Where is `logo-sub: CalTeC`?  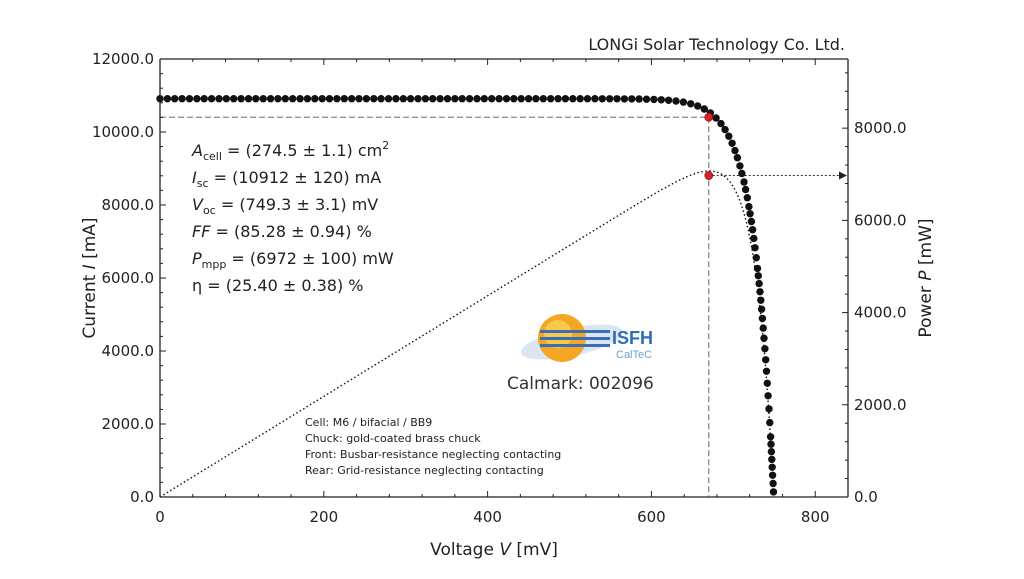 logo-sub: CalTeC is located at coordinates (634, 355).